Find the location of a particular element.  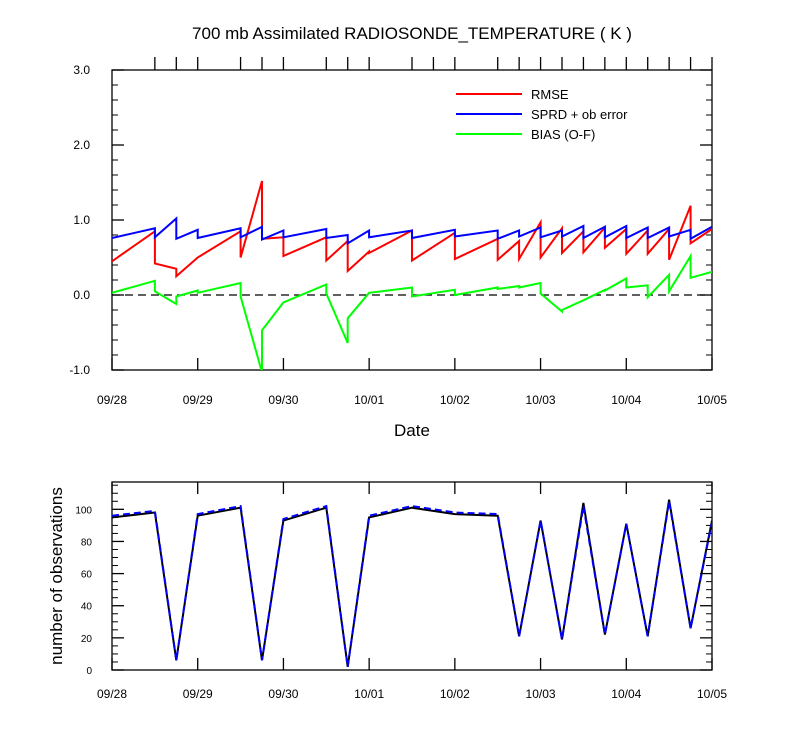

bottom-x-tick-labels: 09/28 09/29 09/30 10/01 10/02 10/03 10/04 10/05 is located at coordinates (412, 694).